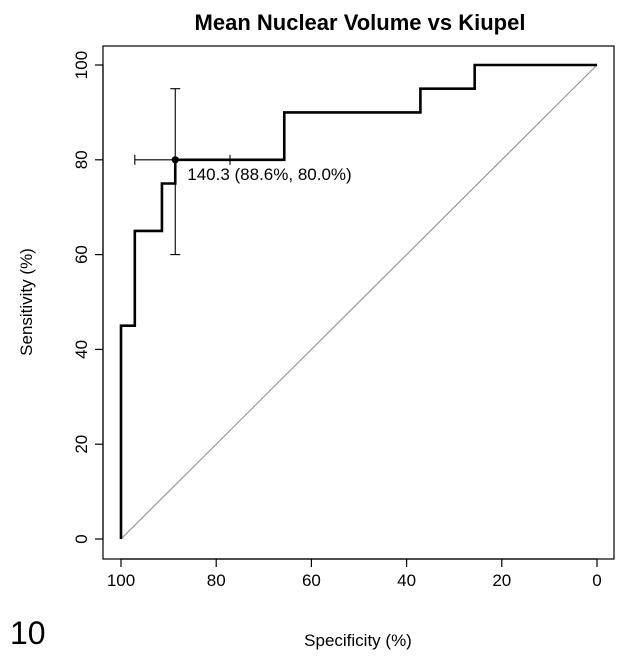 This screenshot has height=658, width=618. I want to click on x-axis-label: Specificity (%), so click(358, 640).